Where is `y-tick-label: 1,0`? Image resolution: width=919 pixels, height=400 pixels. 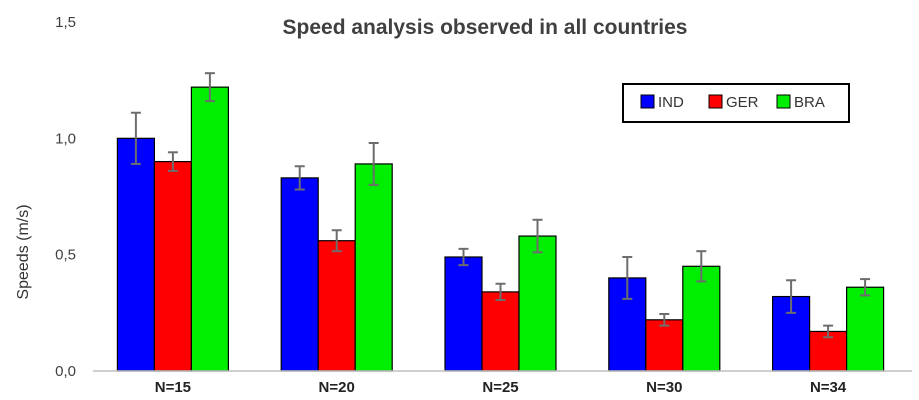 y-tick-label: 1,0 is located at coordinates (65, 138).